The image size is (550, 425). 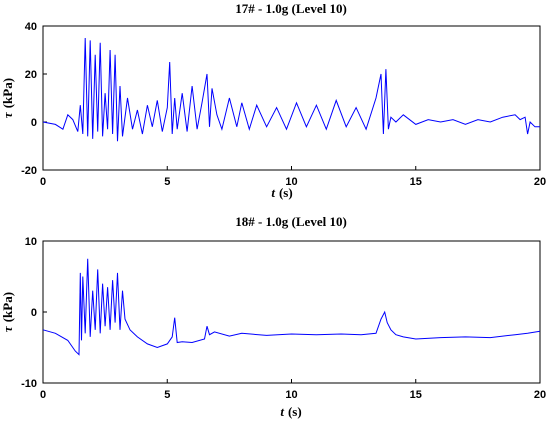 I want to click on chart-title: 17# - 1.0g (Level 10), so click(x=291, y=8).